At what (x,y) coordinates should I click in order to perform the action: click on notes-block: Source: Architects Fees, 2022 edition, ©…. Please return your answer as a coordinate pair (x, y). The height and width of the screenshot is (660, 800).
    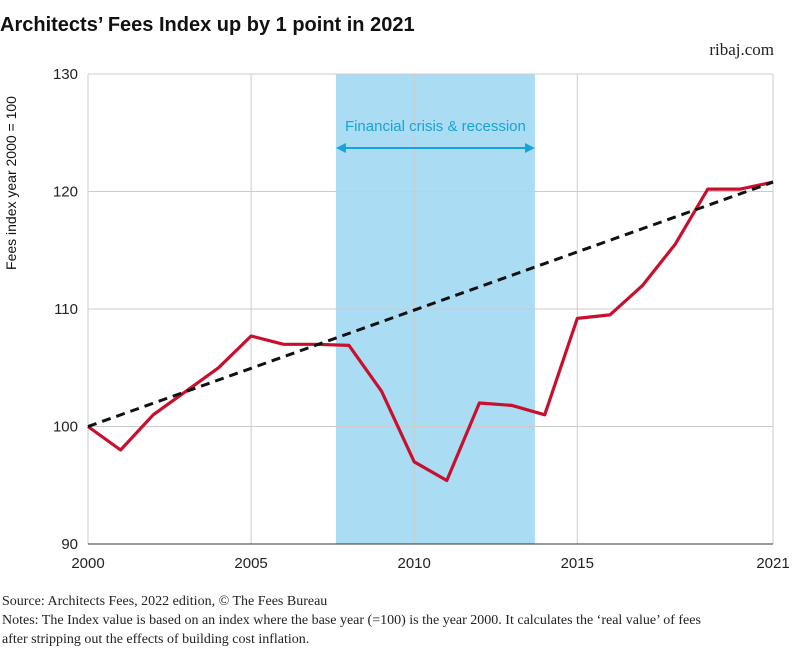
    Looking at the image, I should click on (400, 620).